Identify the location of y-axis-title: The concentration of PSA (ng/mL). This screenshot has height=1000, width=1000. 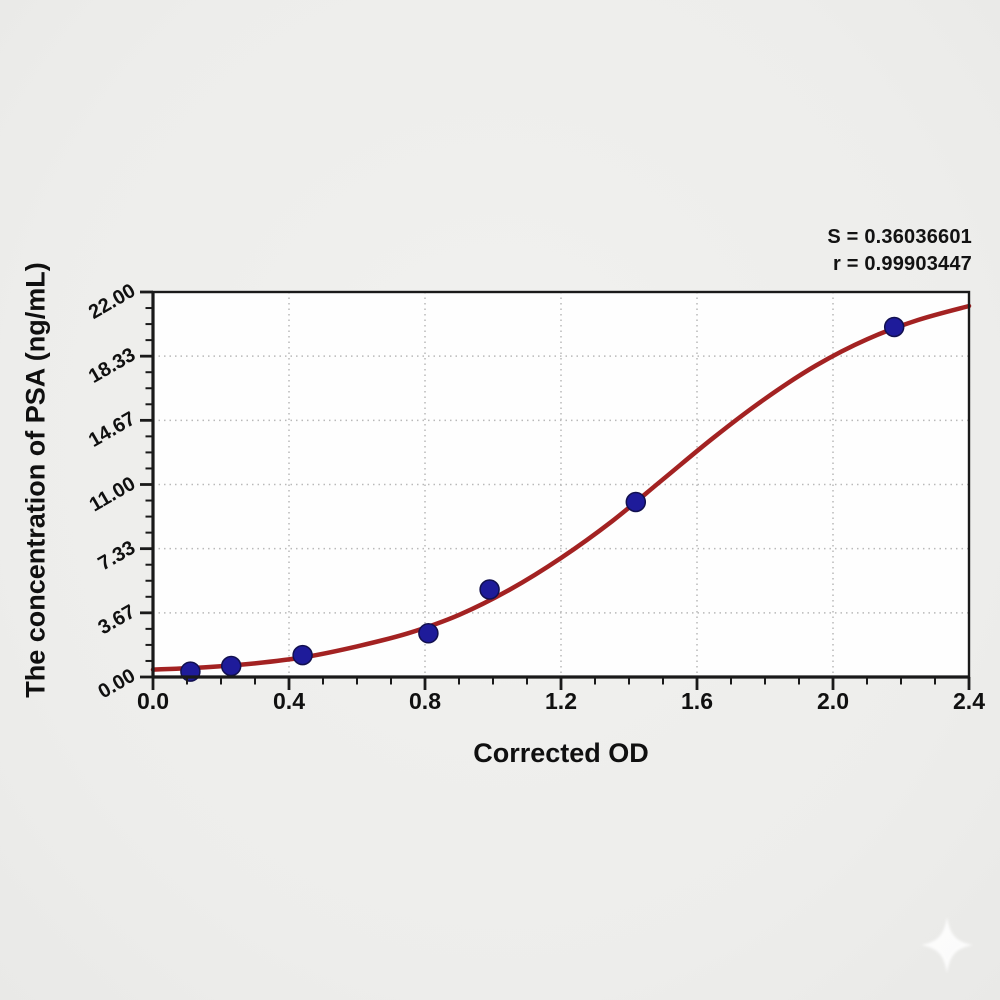
(35, 480).